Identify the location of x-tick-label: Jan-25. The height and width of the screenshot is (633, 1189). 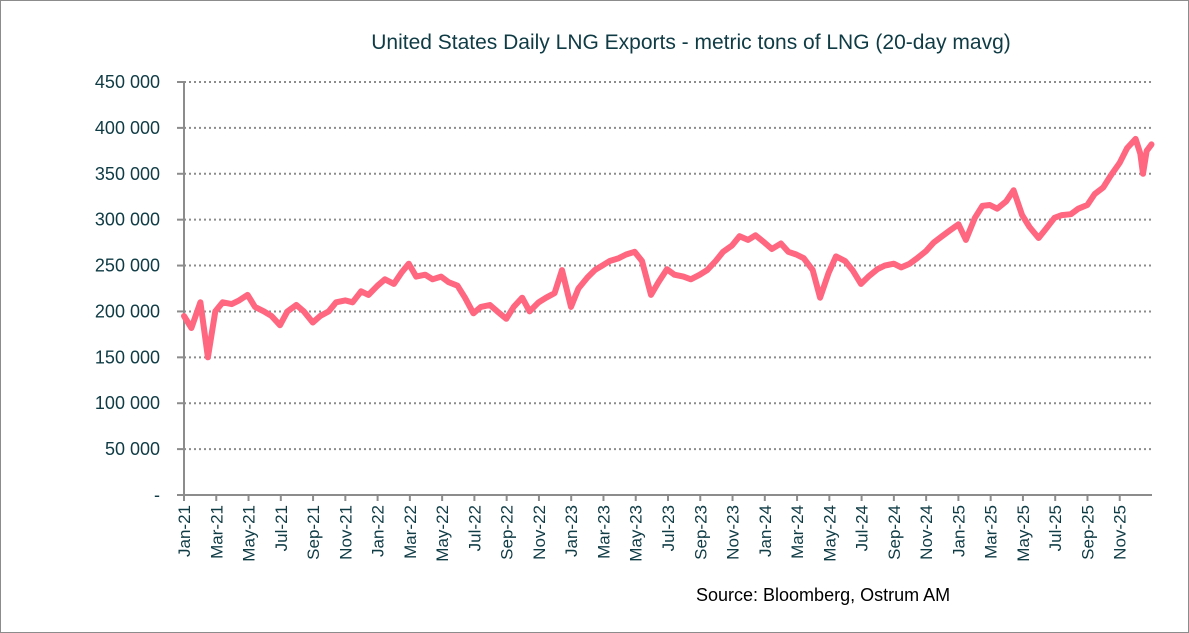
(958, 531).